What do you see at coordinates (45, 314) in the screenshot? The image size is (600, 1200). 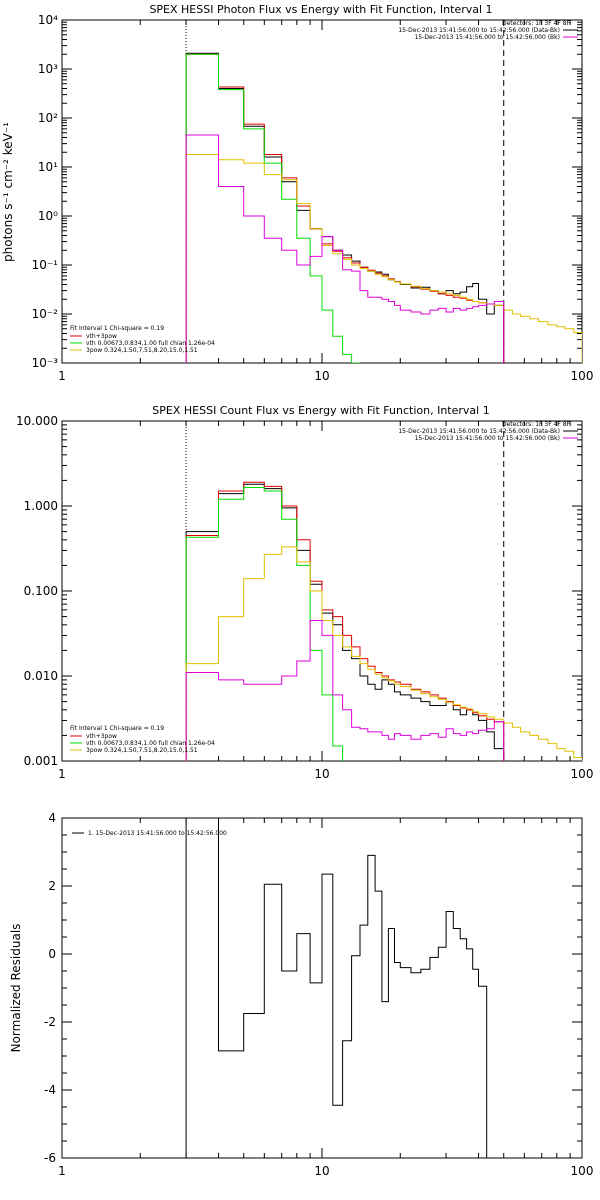 I see `y-tick-label: 10⁻²` at bounding box center [45, 314].